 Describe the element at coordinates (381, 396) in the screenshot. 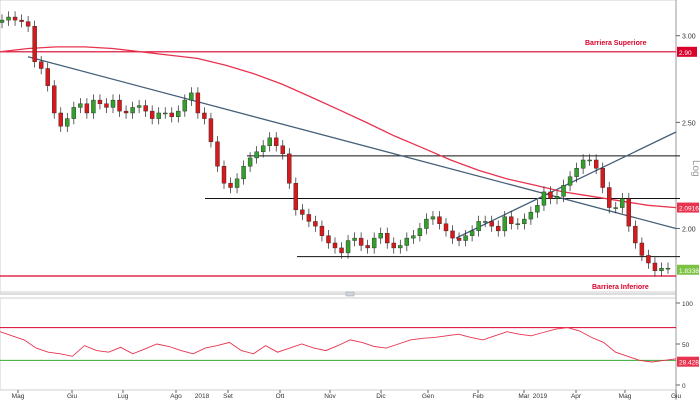

I see `x-tick-label: Dic` at that location.